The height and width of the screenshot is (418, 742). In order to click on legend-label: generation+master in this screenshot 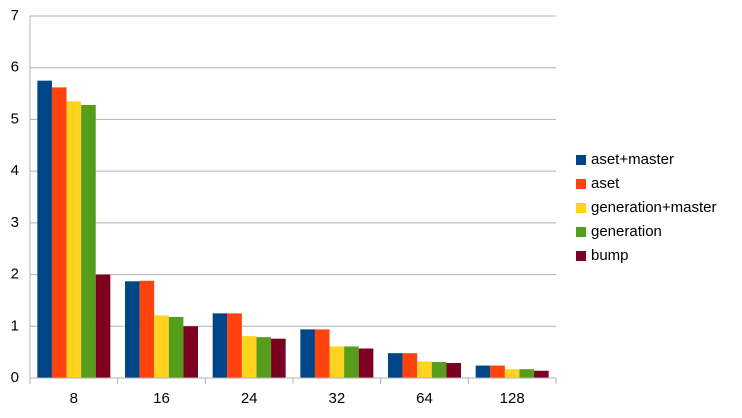, I will do `click(654, 207)`.